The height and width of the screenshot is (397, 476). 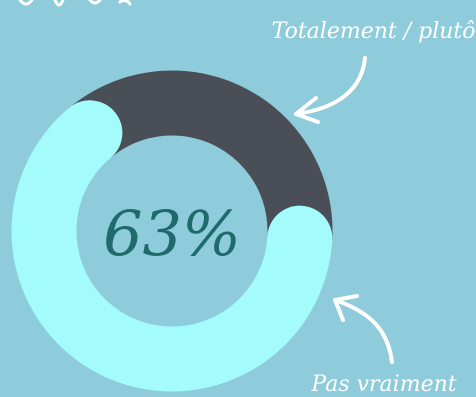 I want to click on annotation-label-bottom: Pas vraiment, so click(x=383, y=384).